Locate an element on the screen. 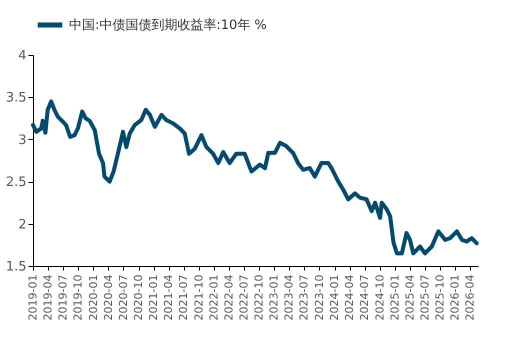 Image resolution: width=518 pixels, height=357 pixels. legend-label: 中国:中债国债到期收益率:10年 % is located at coordinates (168, 25).